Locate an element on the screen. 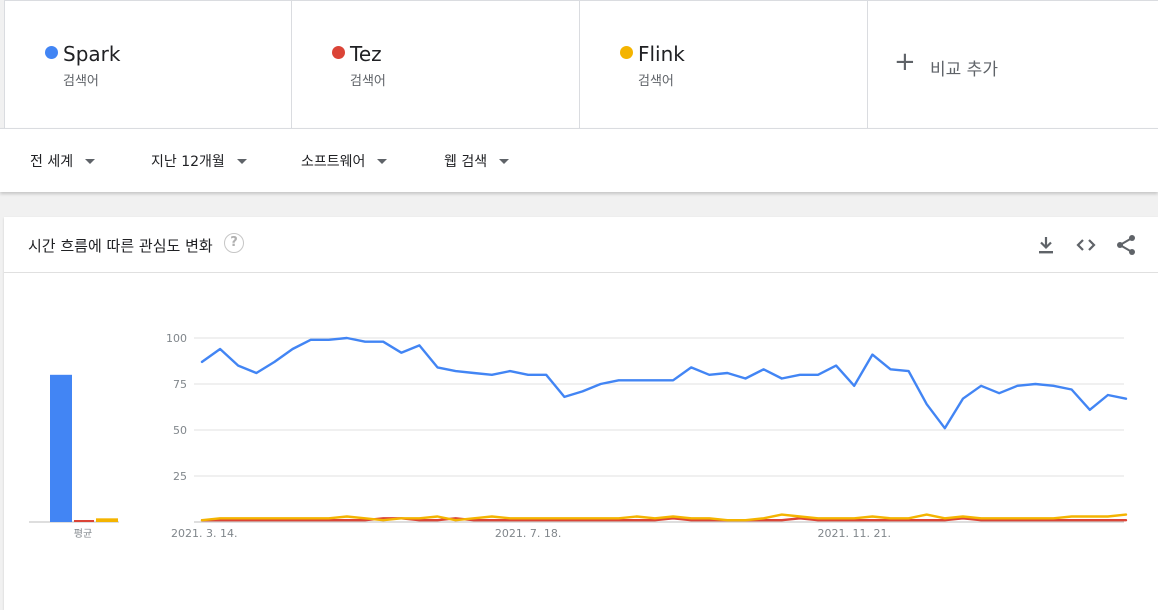  card-header: 시간 흐름에 따른 관심도 변화 ? is located at coordinates (581, 245).